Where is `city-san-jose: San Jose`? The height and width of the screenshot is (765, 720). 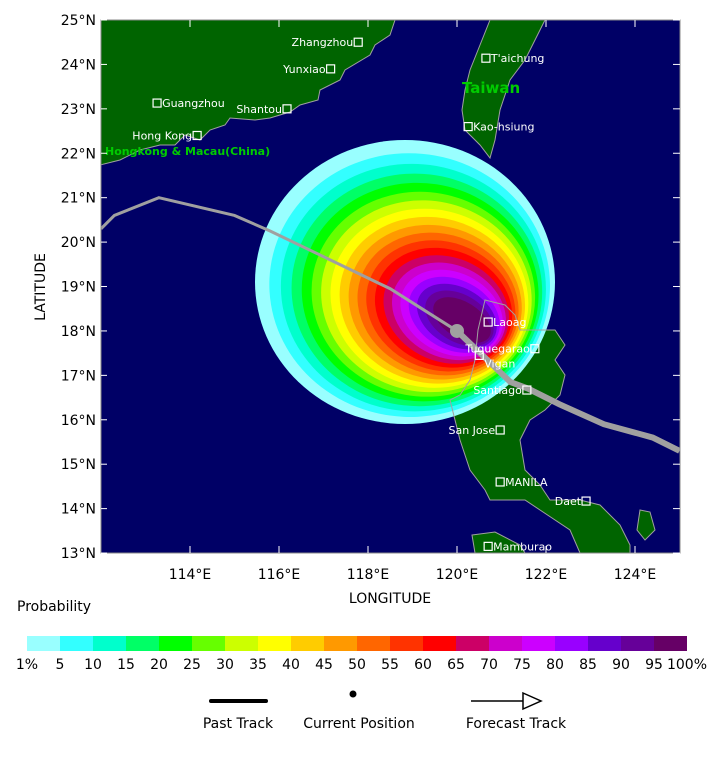 city-san-jose: San Jose is located at coordinates (476, 430).